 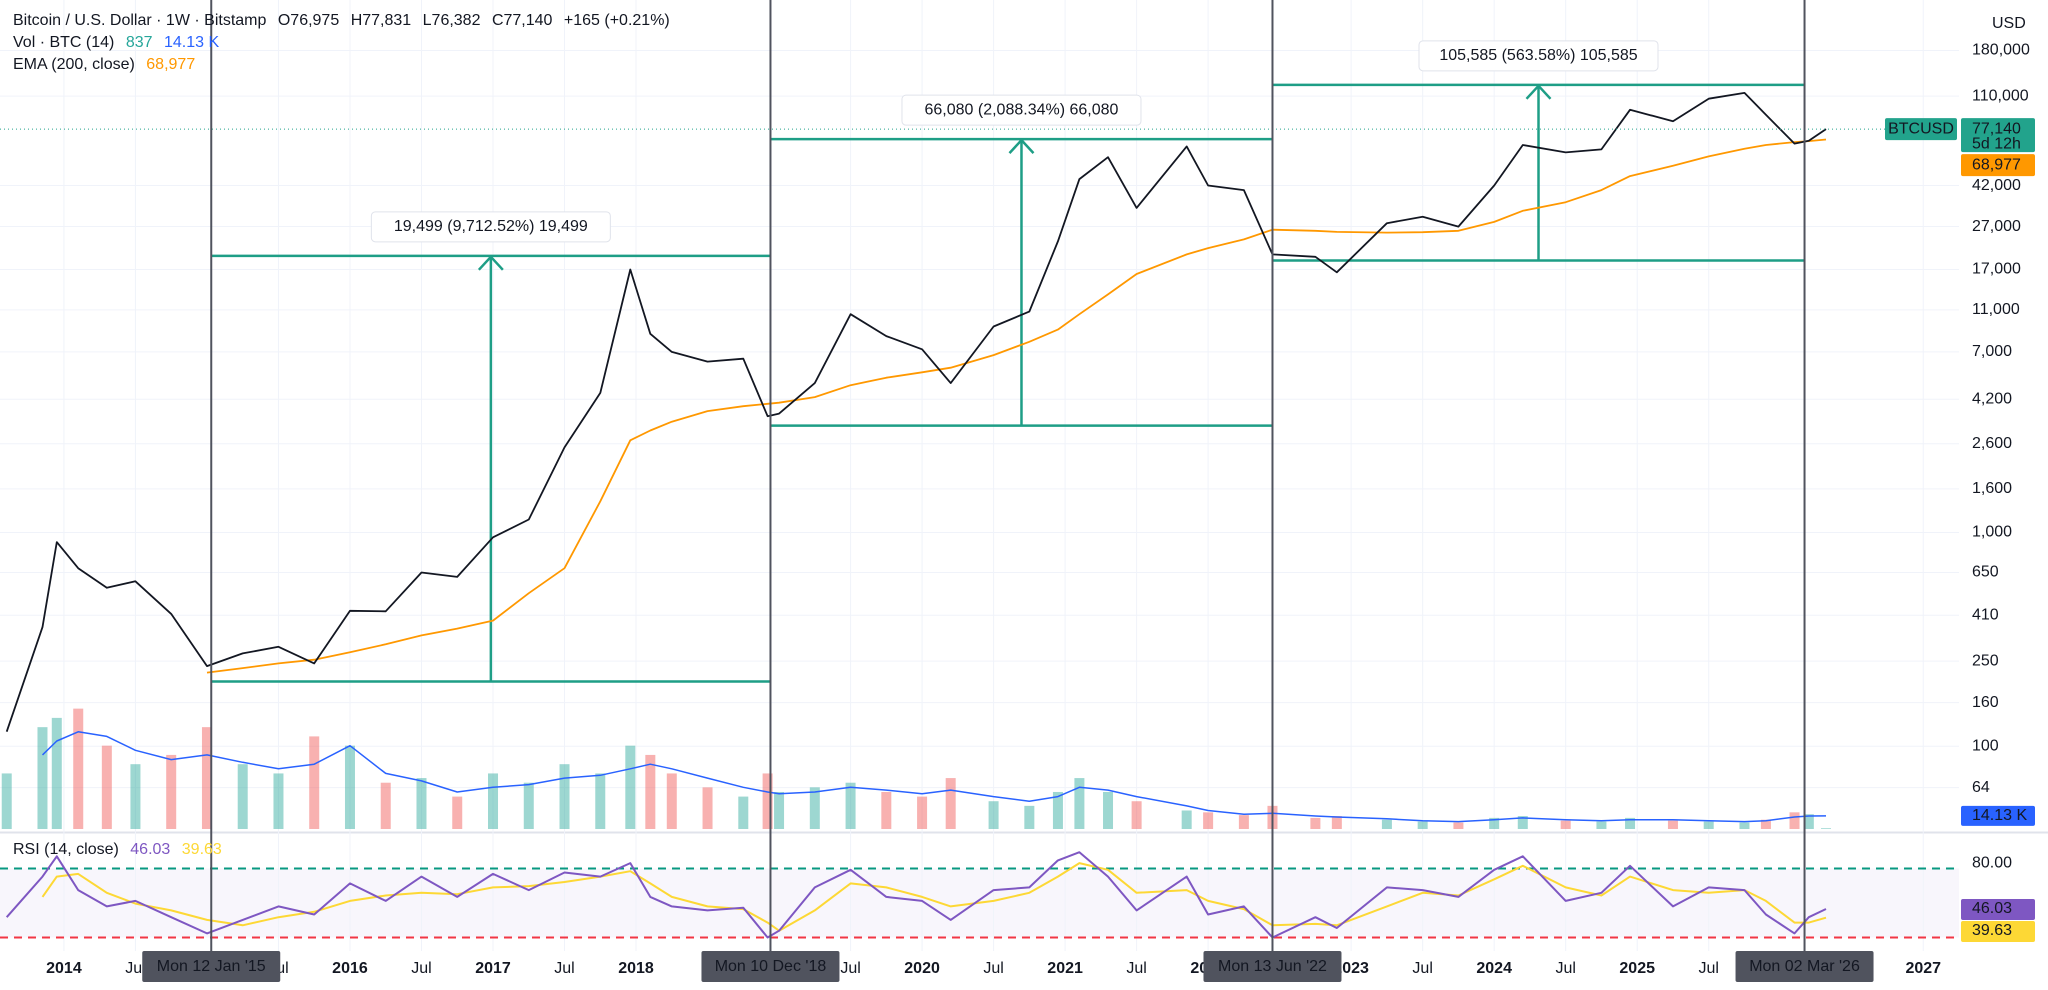 I want to click on ohlc-open: O76,975, so click(x=308, y=20).